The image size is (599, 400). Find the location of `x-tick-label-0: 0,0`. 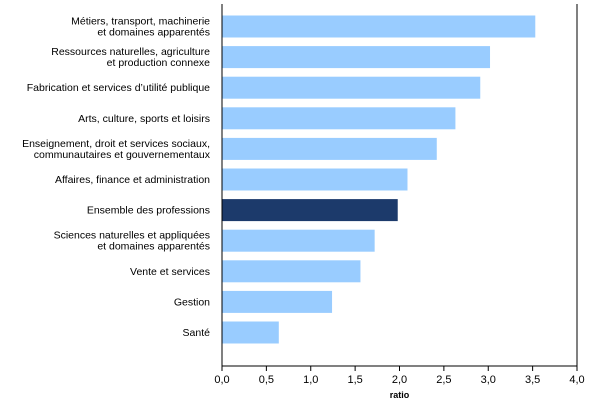

x-tick-label-0: 0,0 is located at coordinates (221, 380).